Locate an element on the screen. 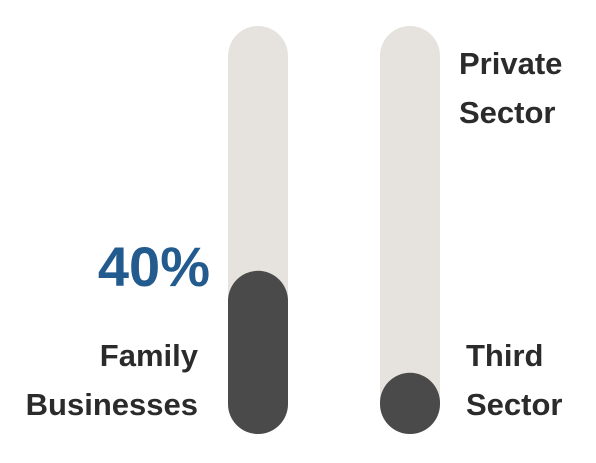  category-label: Third Sector is located at coordinates (514, 380).